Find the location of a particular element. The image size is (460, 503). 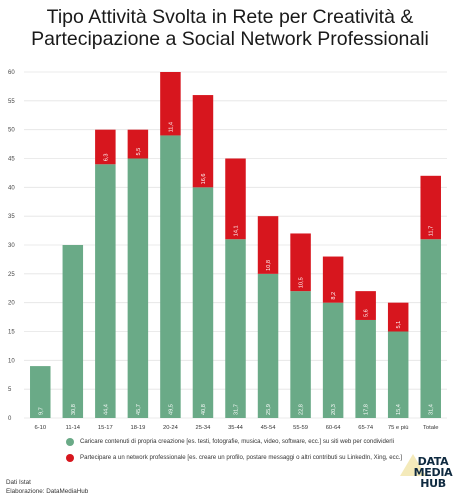

logo-line-3: HUB is located at coordinates (433, 483).